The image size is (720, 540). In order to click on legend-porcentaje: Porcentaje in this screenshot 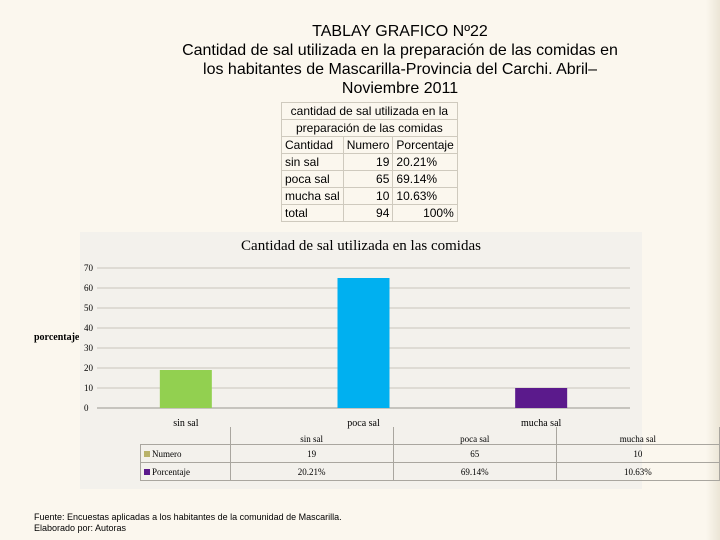, I will do `click(185, 471)`.